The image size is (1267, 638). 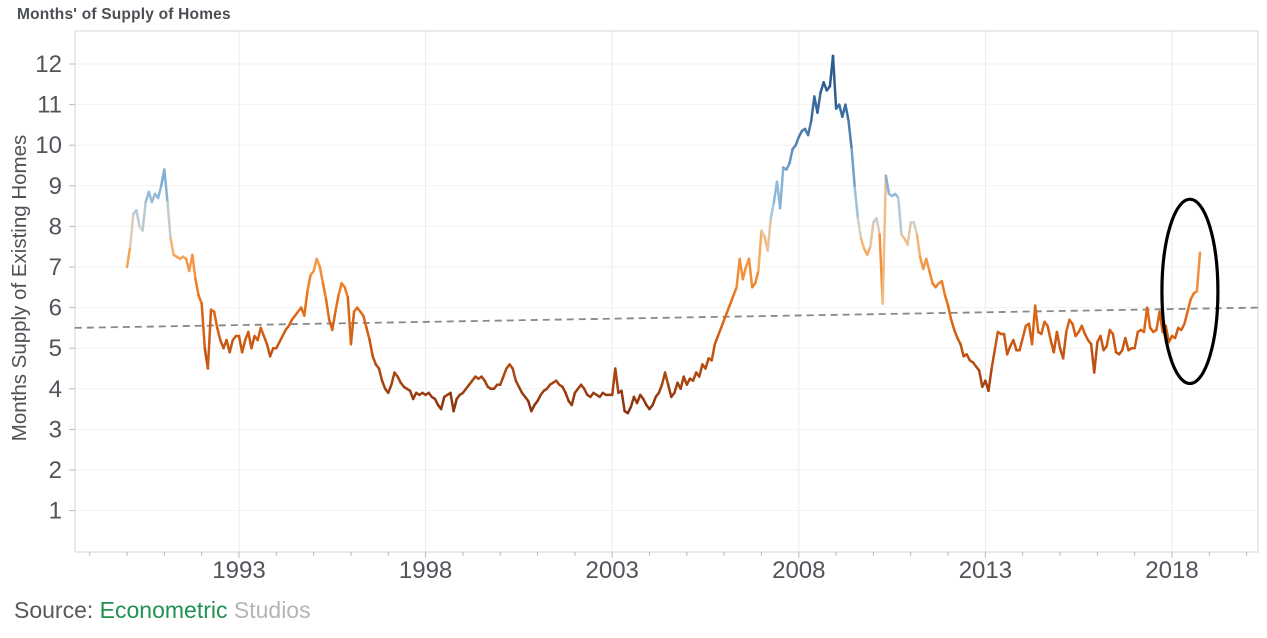 What do you see at coordinates (54, 610) in the screenshot?
I see `source-label: Source:` at bounding box center [54, 610].